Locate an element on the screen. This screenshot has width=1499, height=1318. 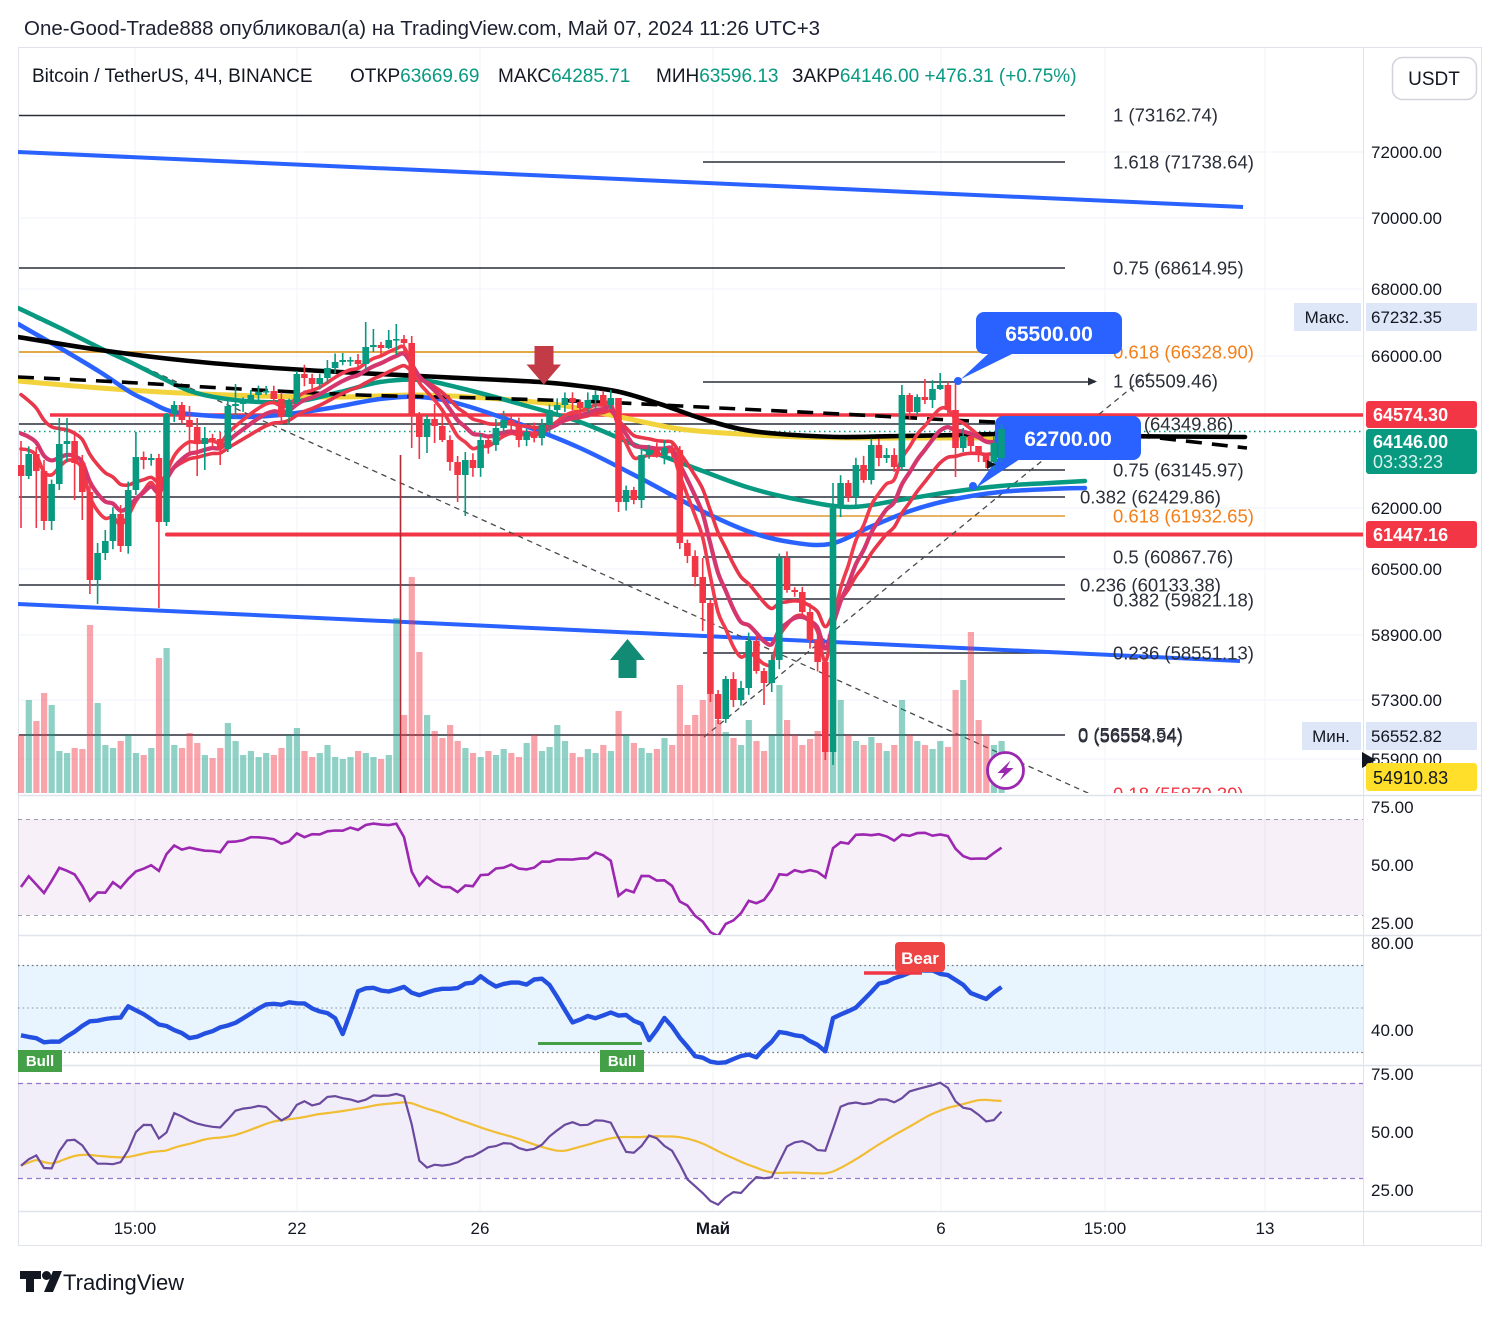
svg-text: Макс. is located at coordinates (1327, 317).